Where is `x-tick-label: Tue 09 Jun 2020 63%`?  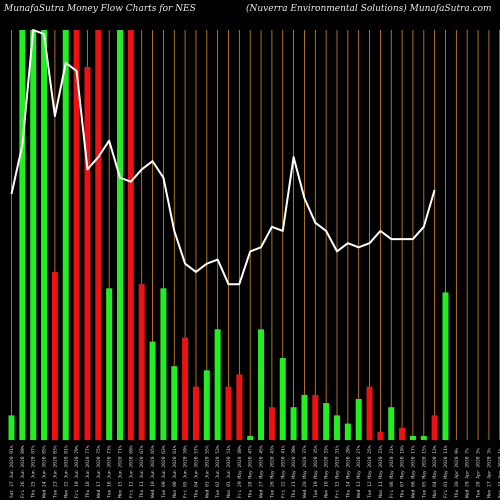
x-tick-label: Tue 09 Jun 2020 63% is located at coordinates (164, 471).